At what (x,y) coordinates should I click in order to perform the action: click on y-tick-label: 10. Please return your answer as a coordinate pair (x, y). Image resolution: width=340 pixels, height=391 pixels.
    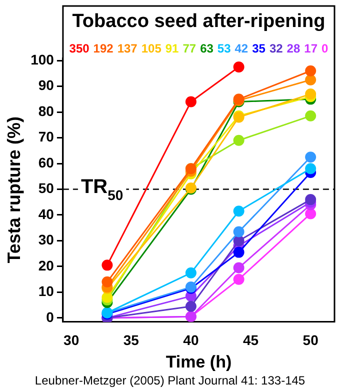
    Looking at the image, I should click on (46, 291).